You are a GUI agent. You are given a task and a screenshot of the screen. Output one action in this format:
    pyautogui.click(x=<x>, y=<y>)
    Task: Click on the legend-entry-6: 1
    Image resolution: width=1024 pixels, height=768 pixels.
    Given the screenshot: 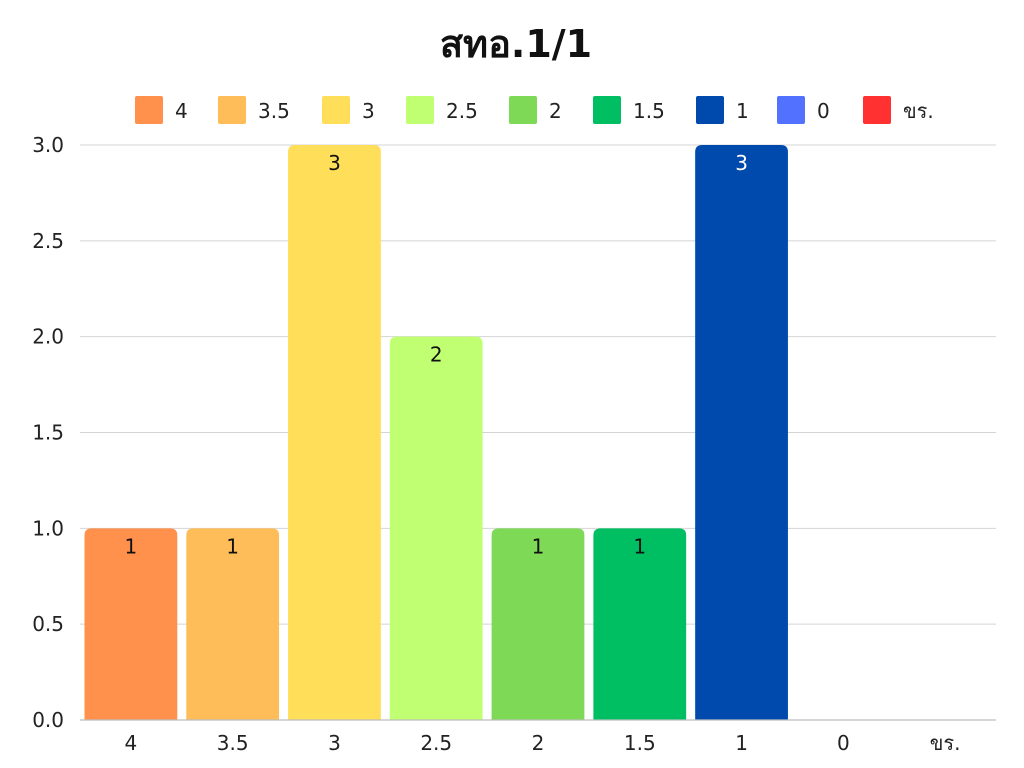 What is the action you would take?
    pyautogui.click(x=722, y=110)
    